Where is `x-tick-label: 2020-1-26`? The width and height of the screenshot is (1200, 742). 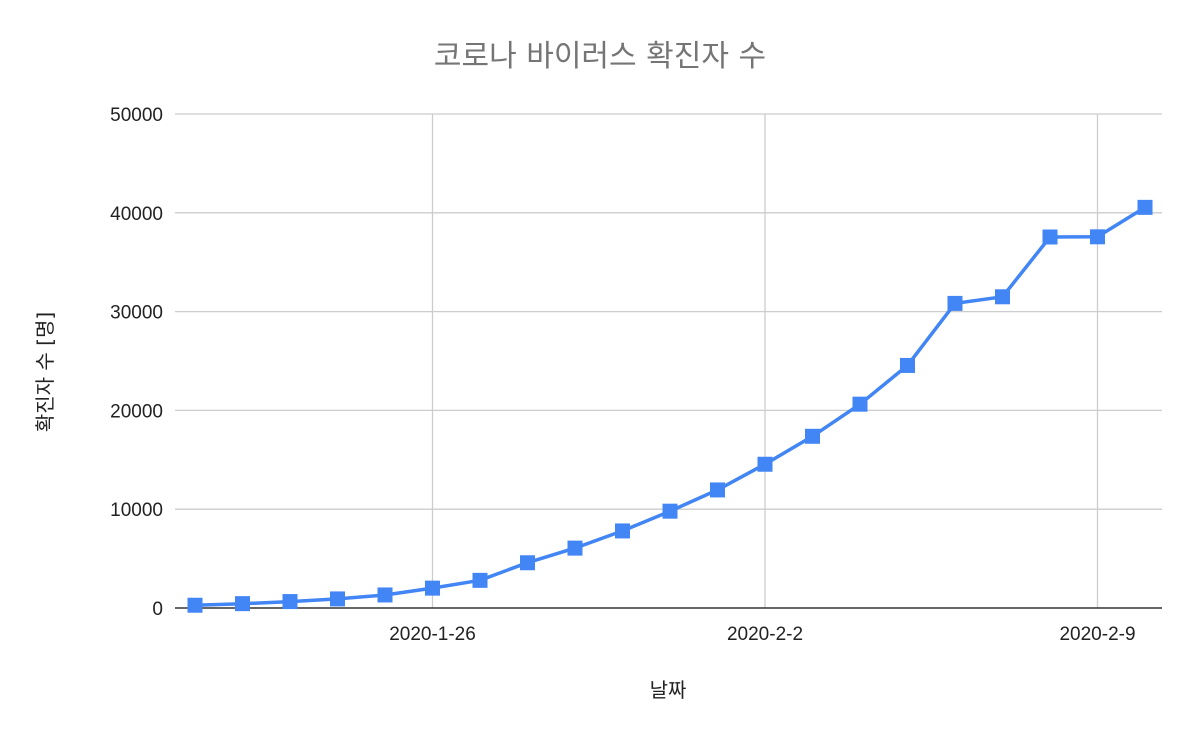 x-tick-label: 2020-1-26 is located at coordinates (432, 634).